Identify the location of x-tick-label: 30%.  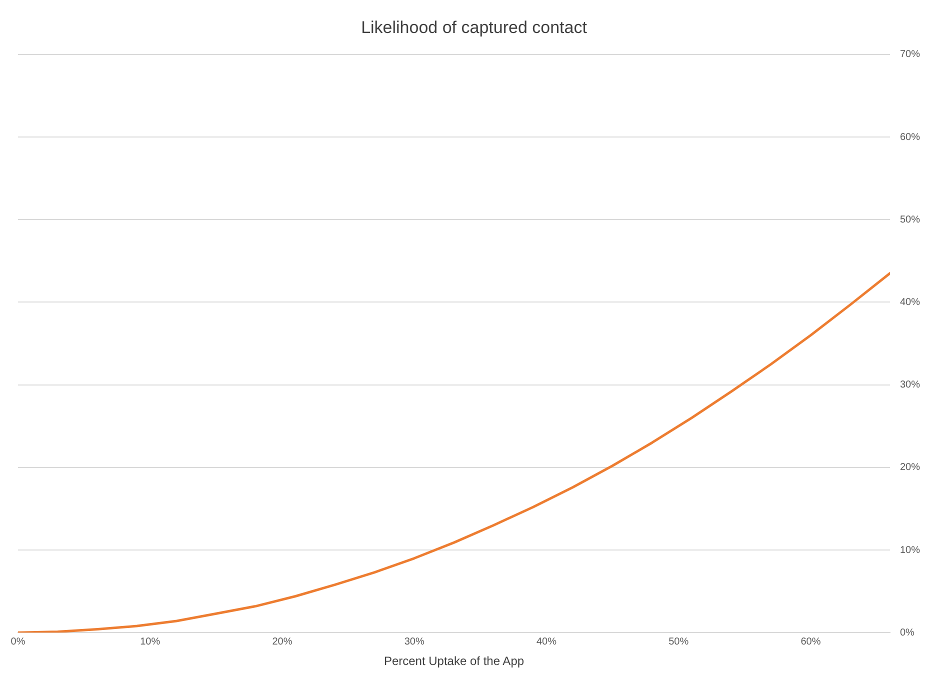
(414, 642).